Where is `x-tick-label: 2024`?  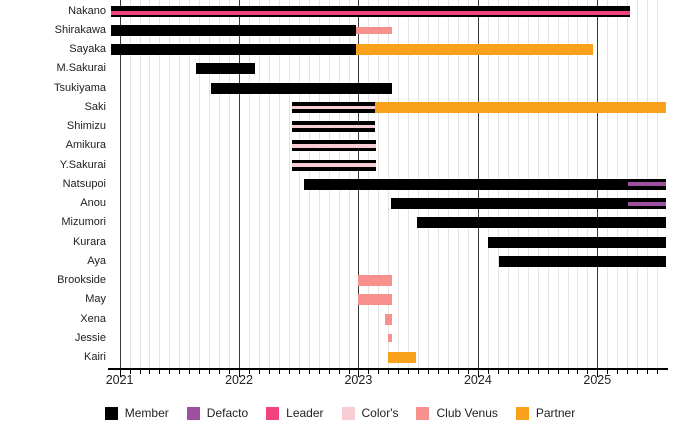
x-tick-label: 2024 is located at coordinates (477, 380).